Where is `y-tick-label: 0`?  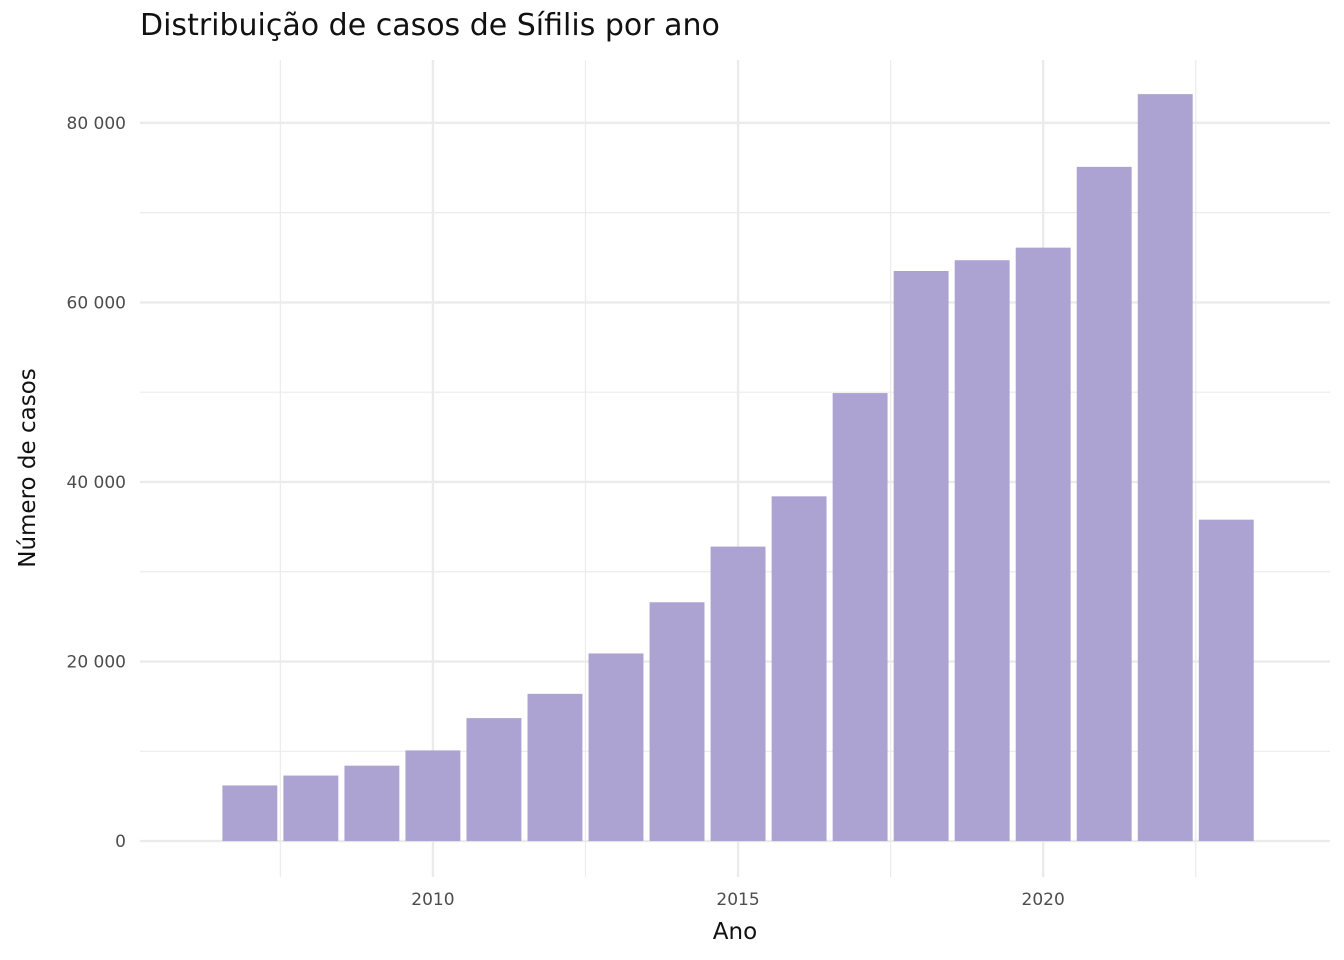
y-tick-label: 0 is located at coordinates (120, 842).